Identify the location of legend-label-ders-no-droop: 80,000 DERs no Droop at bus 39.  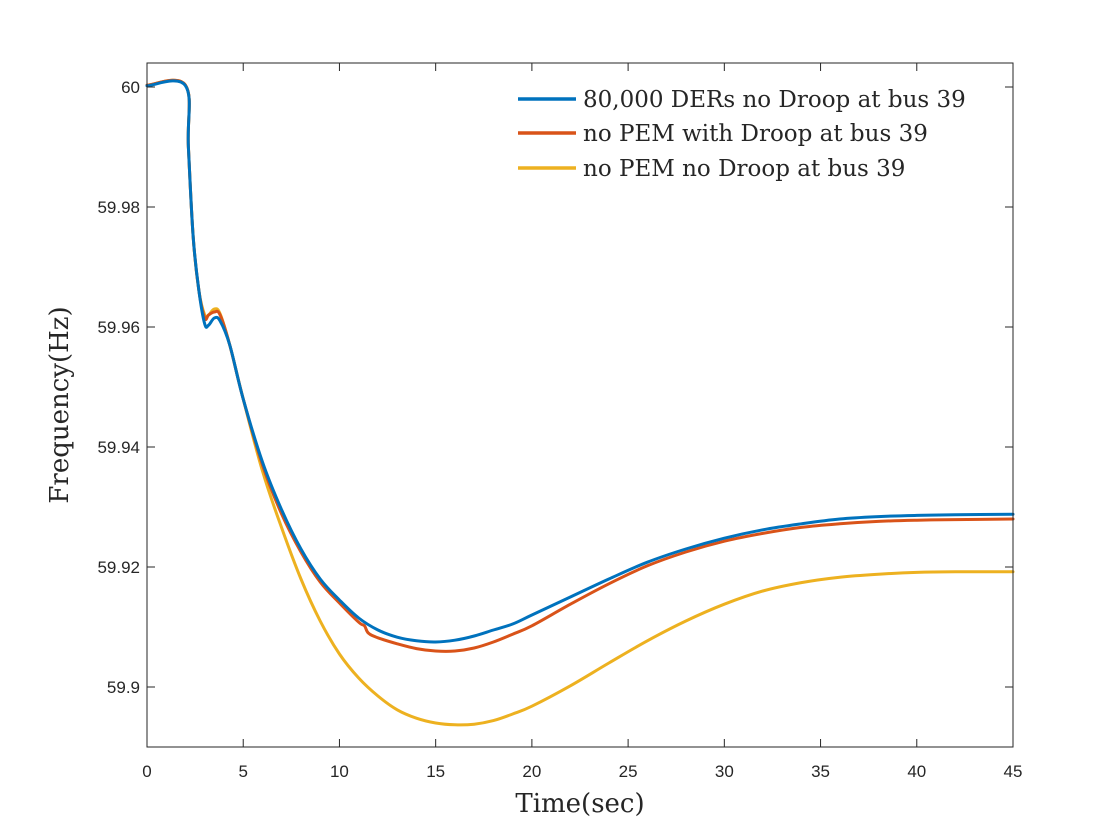
(774, 100).